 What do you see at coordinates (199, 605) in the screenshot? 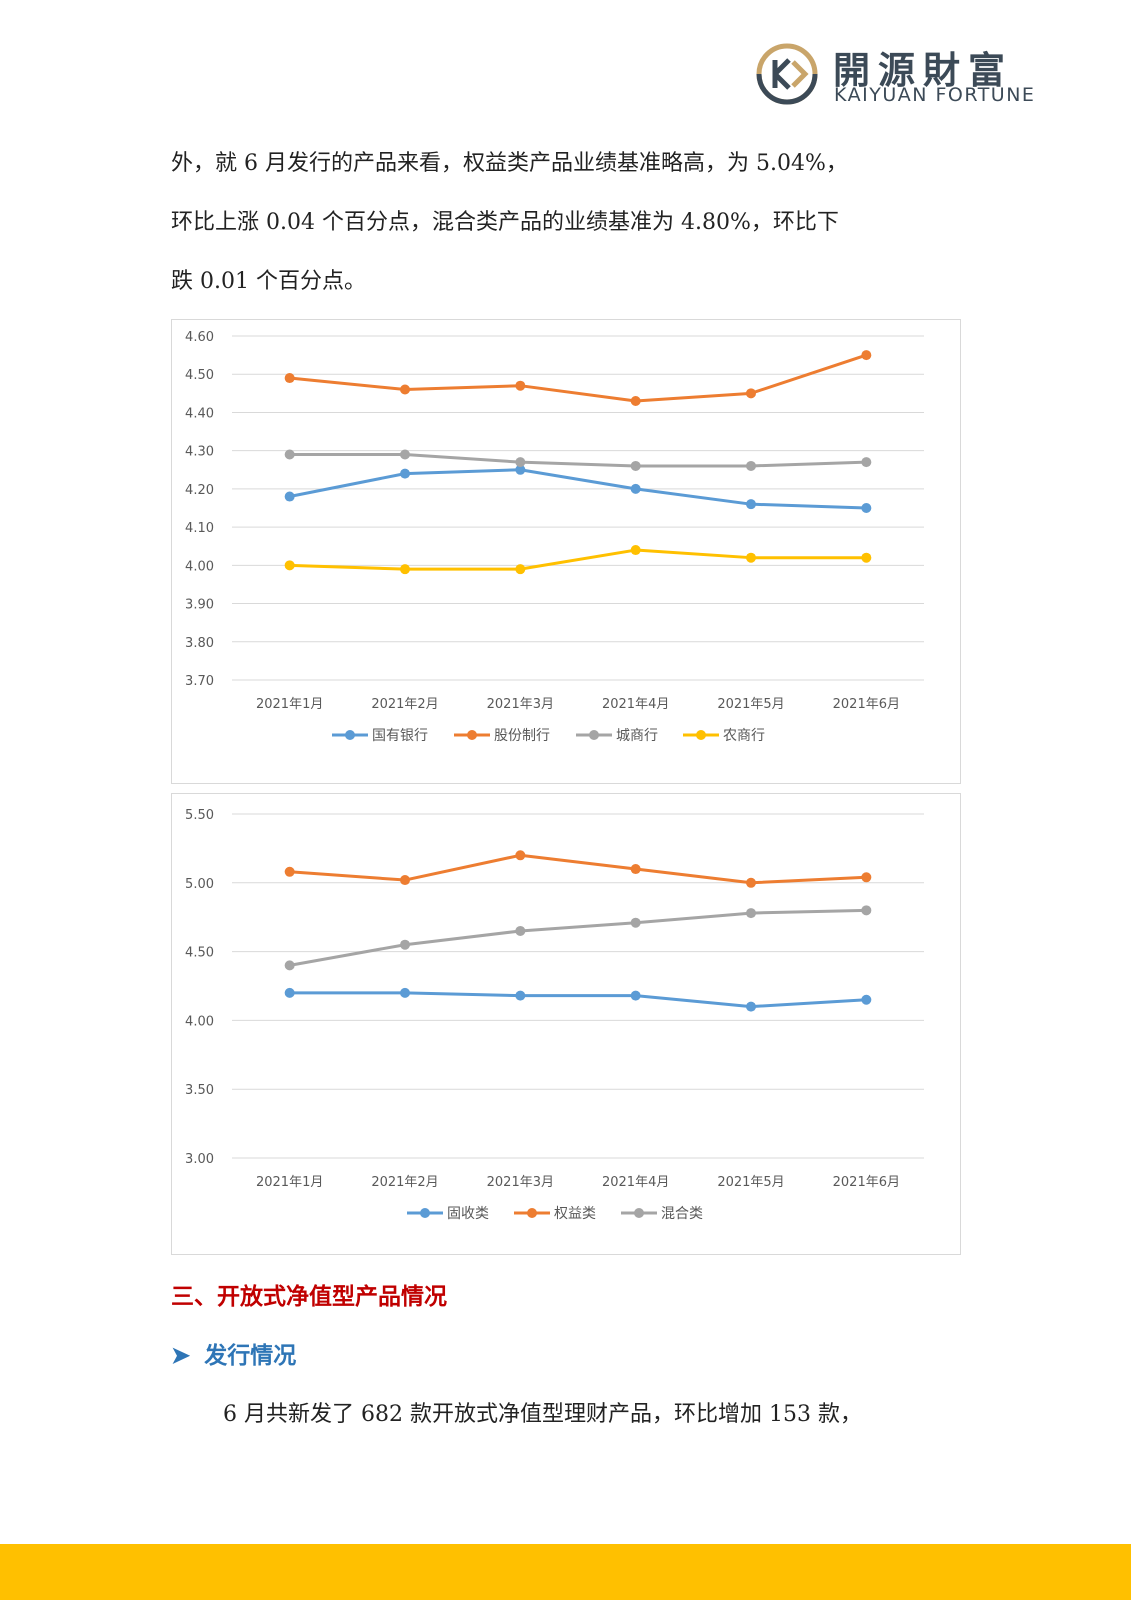
I see `y-tick-label: 3.90` at bounding box center [199, 605].